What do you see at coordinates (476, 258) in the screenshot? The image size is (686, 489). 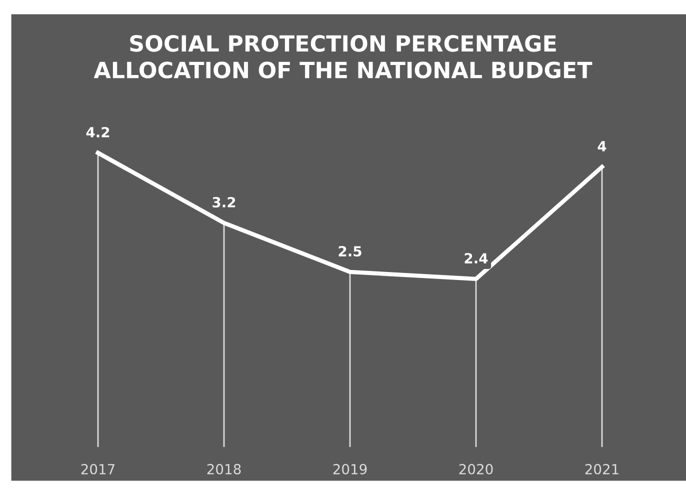 I see `data-label: 2.4` at bounding box center [476, 258].